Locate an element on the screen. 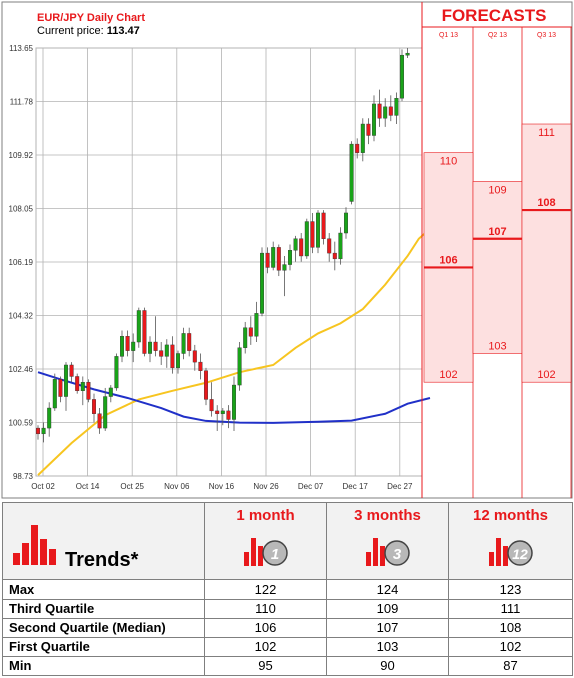  col-header-3-months: 3 months 3 is located at coordinates (387, 541).